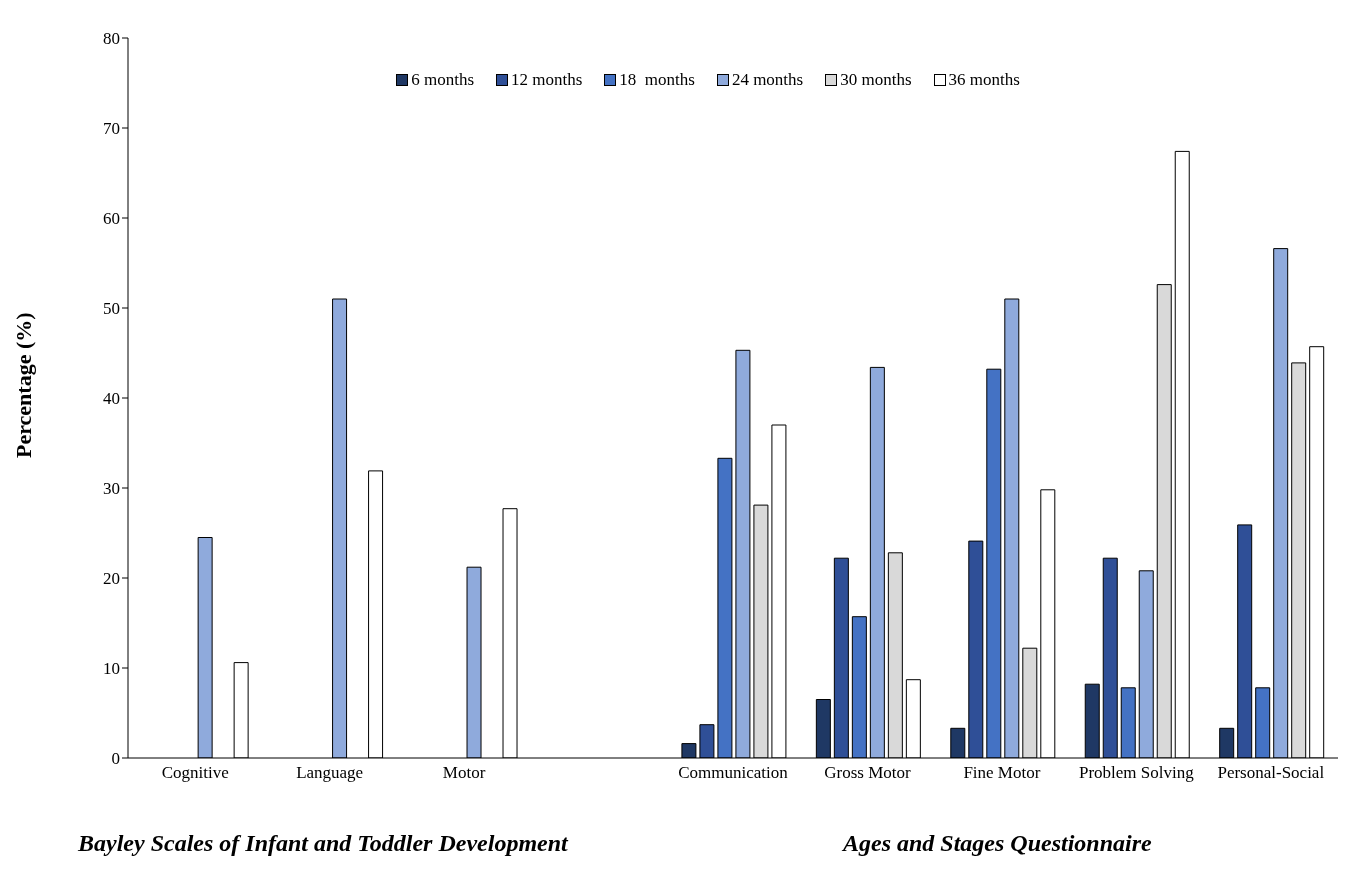 The image size is (1366, 882). What do you see at coordinates (111, 399) in the screenshot?
I see `y-tick-label: 40` at bounding box center [111, 399].